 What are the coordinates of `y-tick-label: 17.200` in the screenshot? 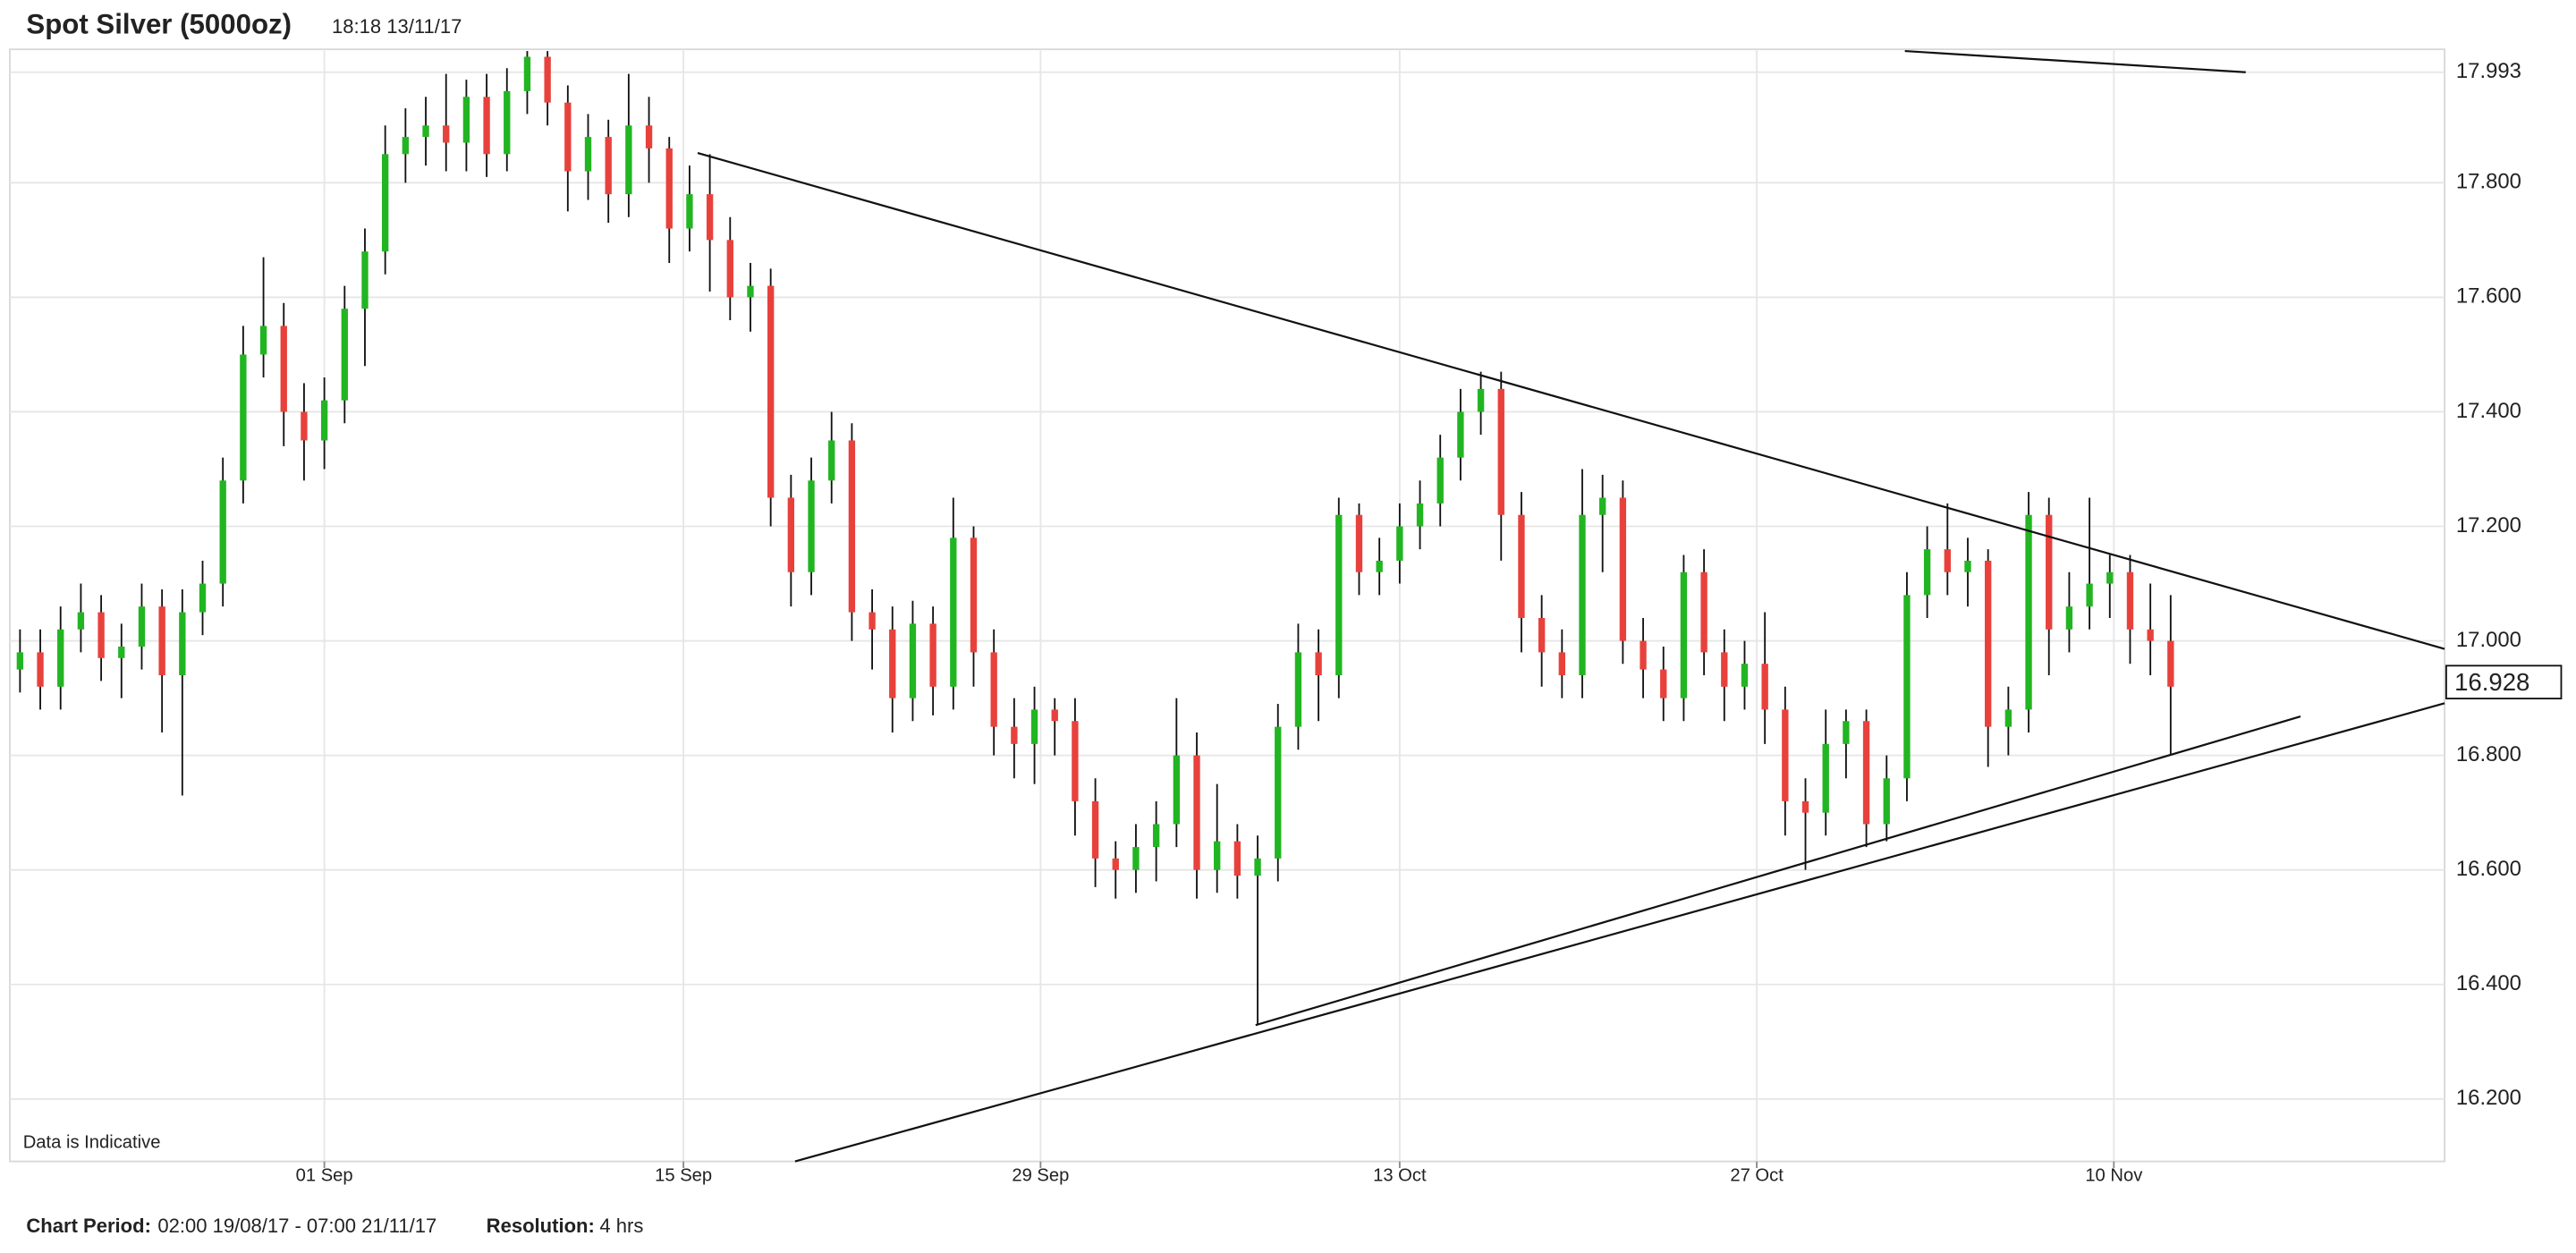 It's located at (2488, 525).